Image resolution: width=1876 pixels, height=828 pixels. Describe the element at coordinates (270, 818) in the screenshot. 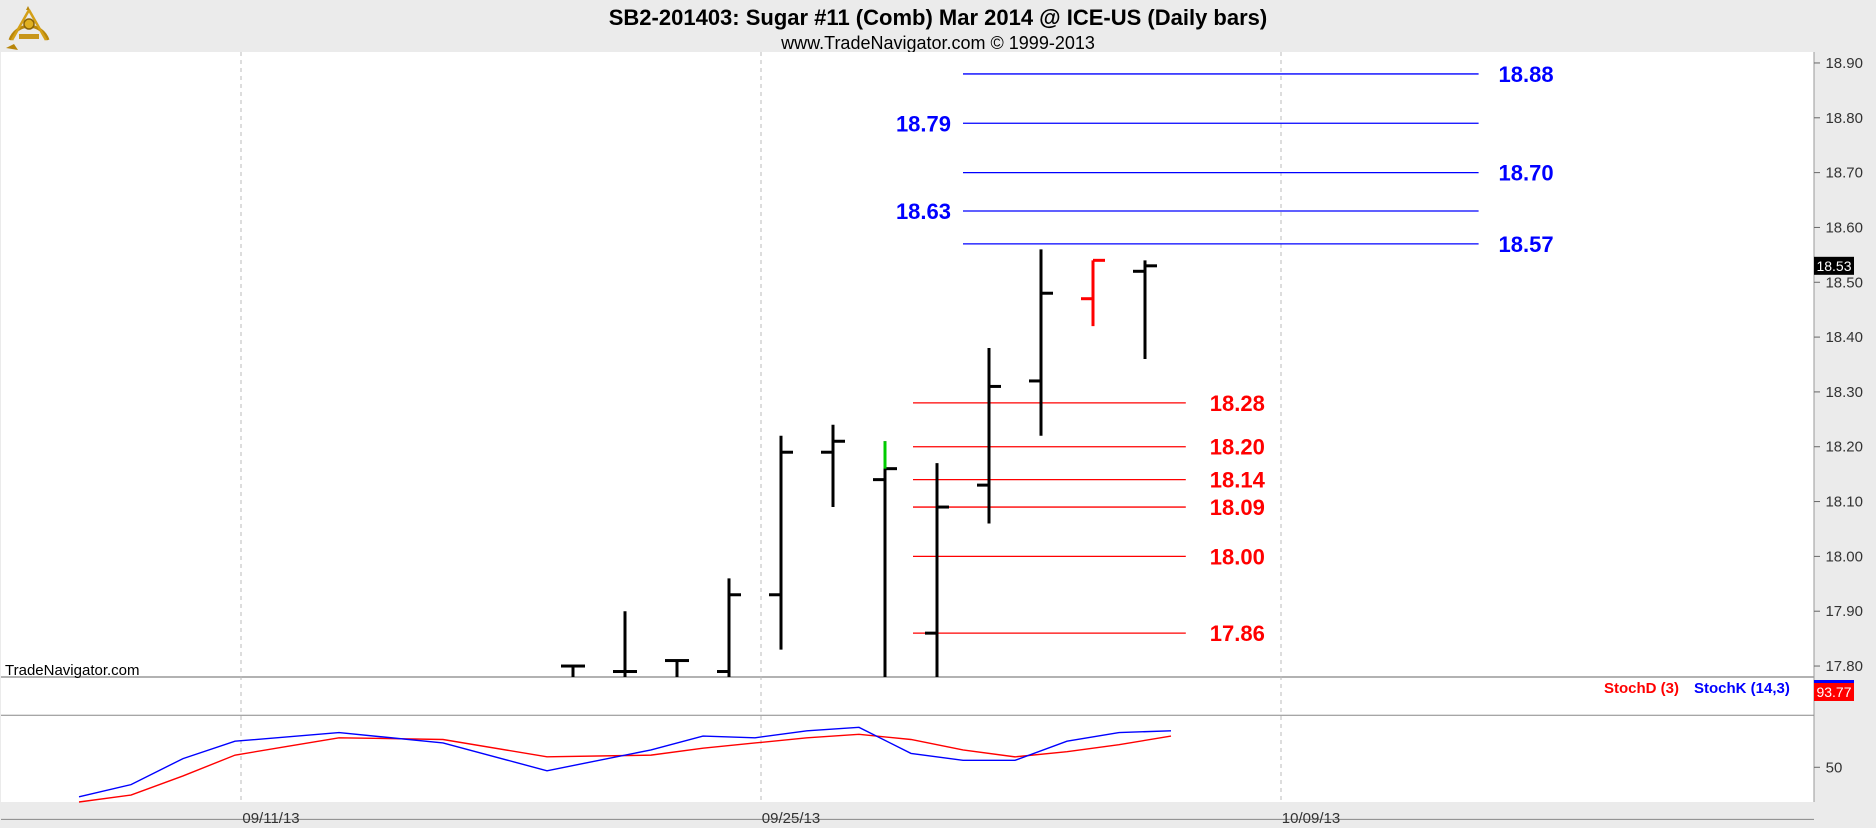

I see `date-tick-label: 09/11/13` at that location.